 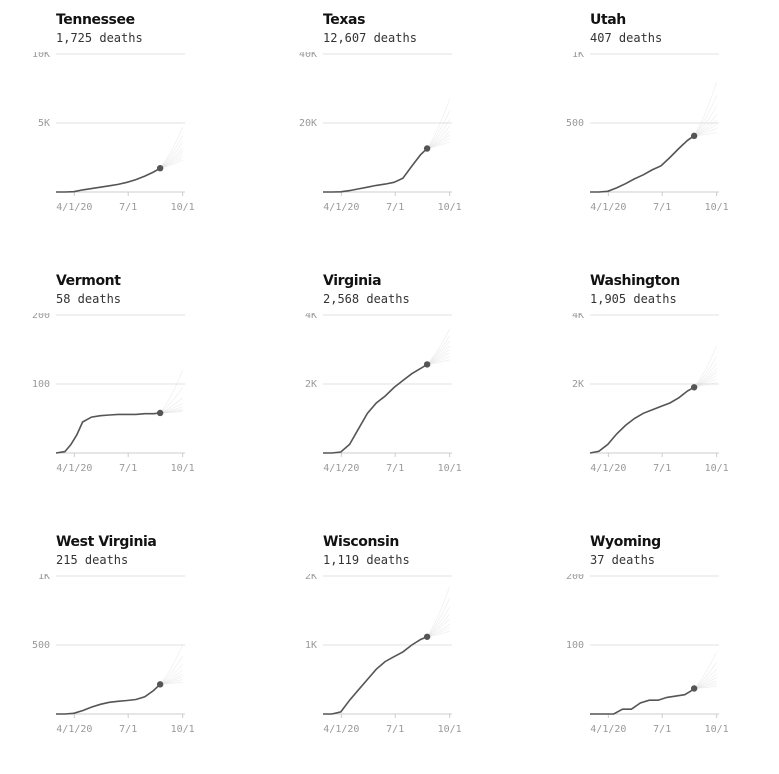 I want to click on panel-texas: Texas 12,607 deaths 20K 40K 4/1/20 7/1 10/1, so click(x=413, y=132).